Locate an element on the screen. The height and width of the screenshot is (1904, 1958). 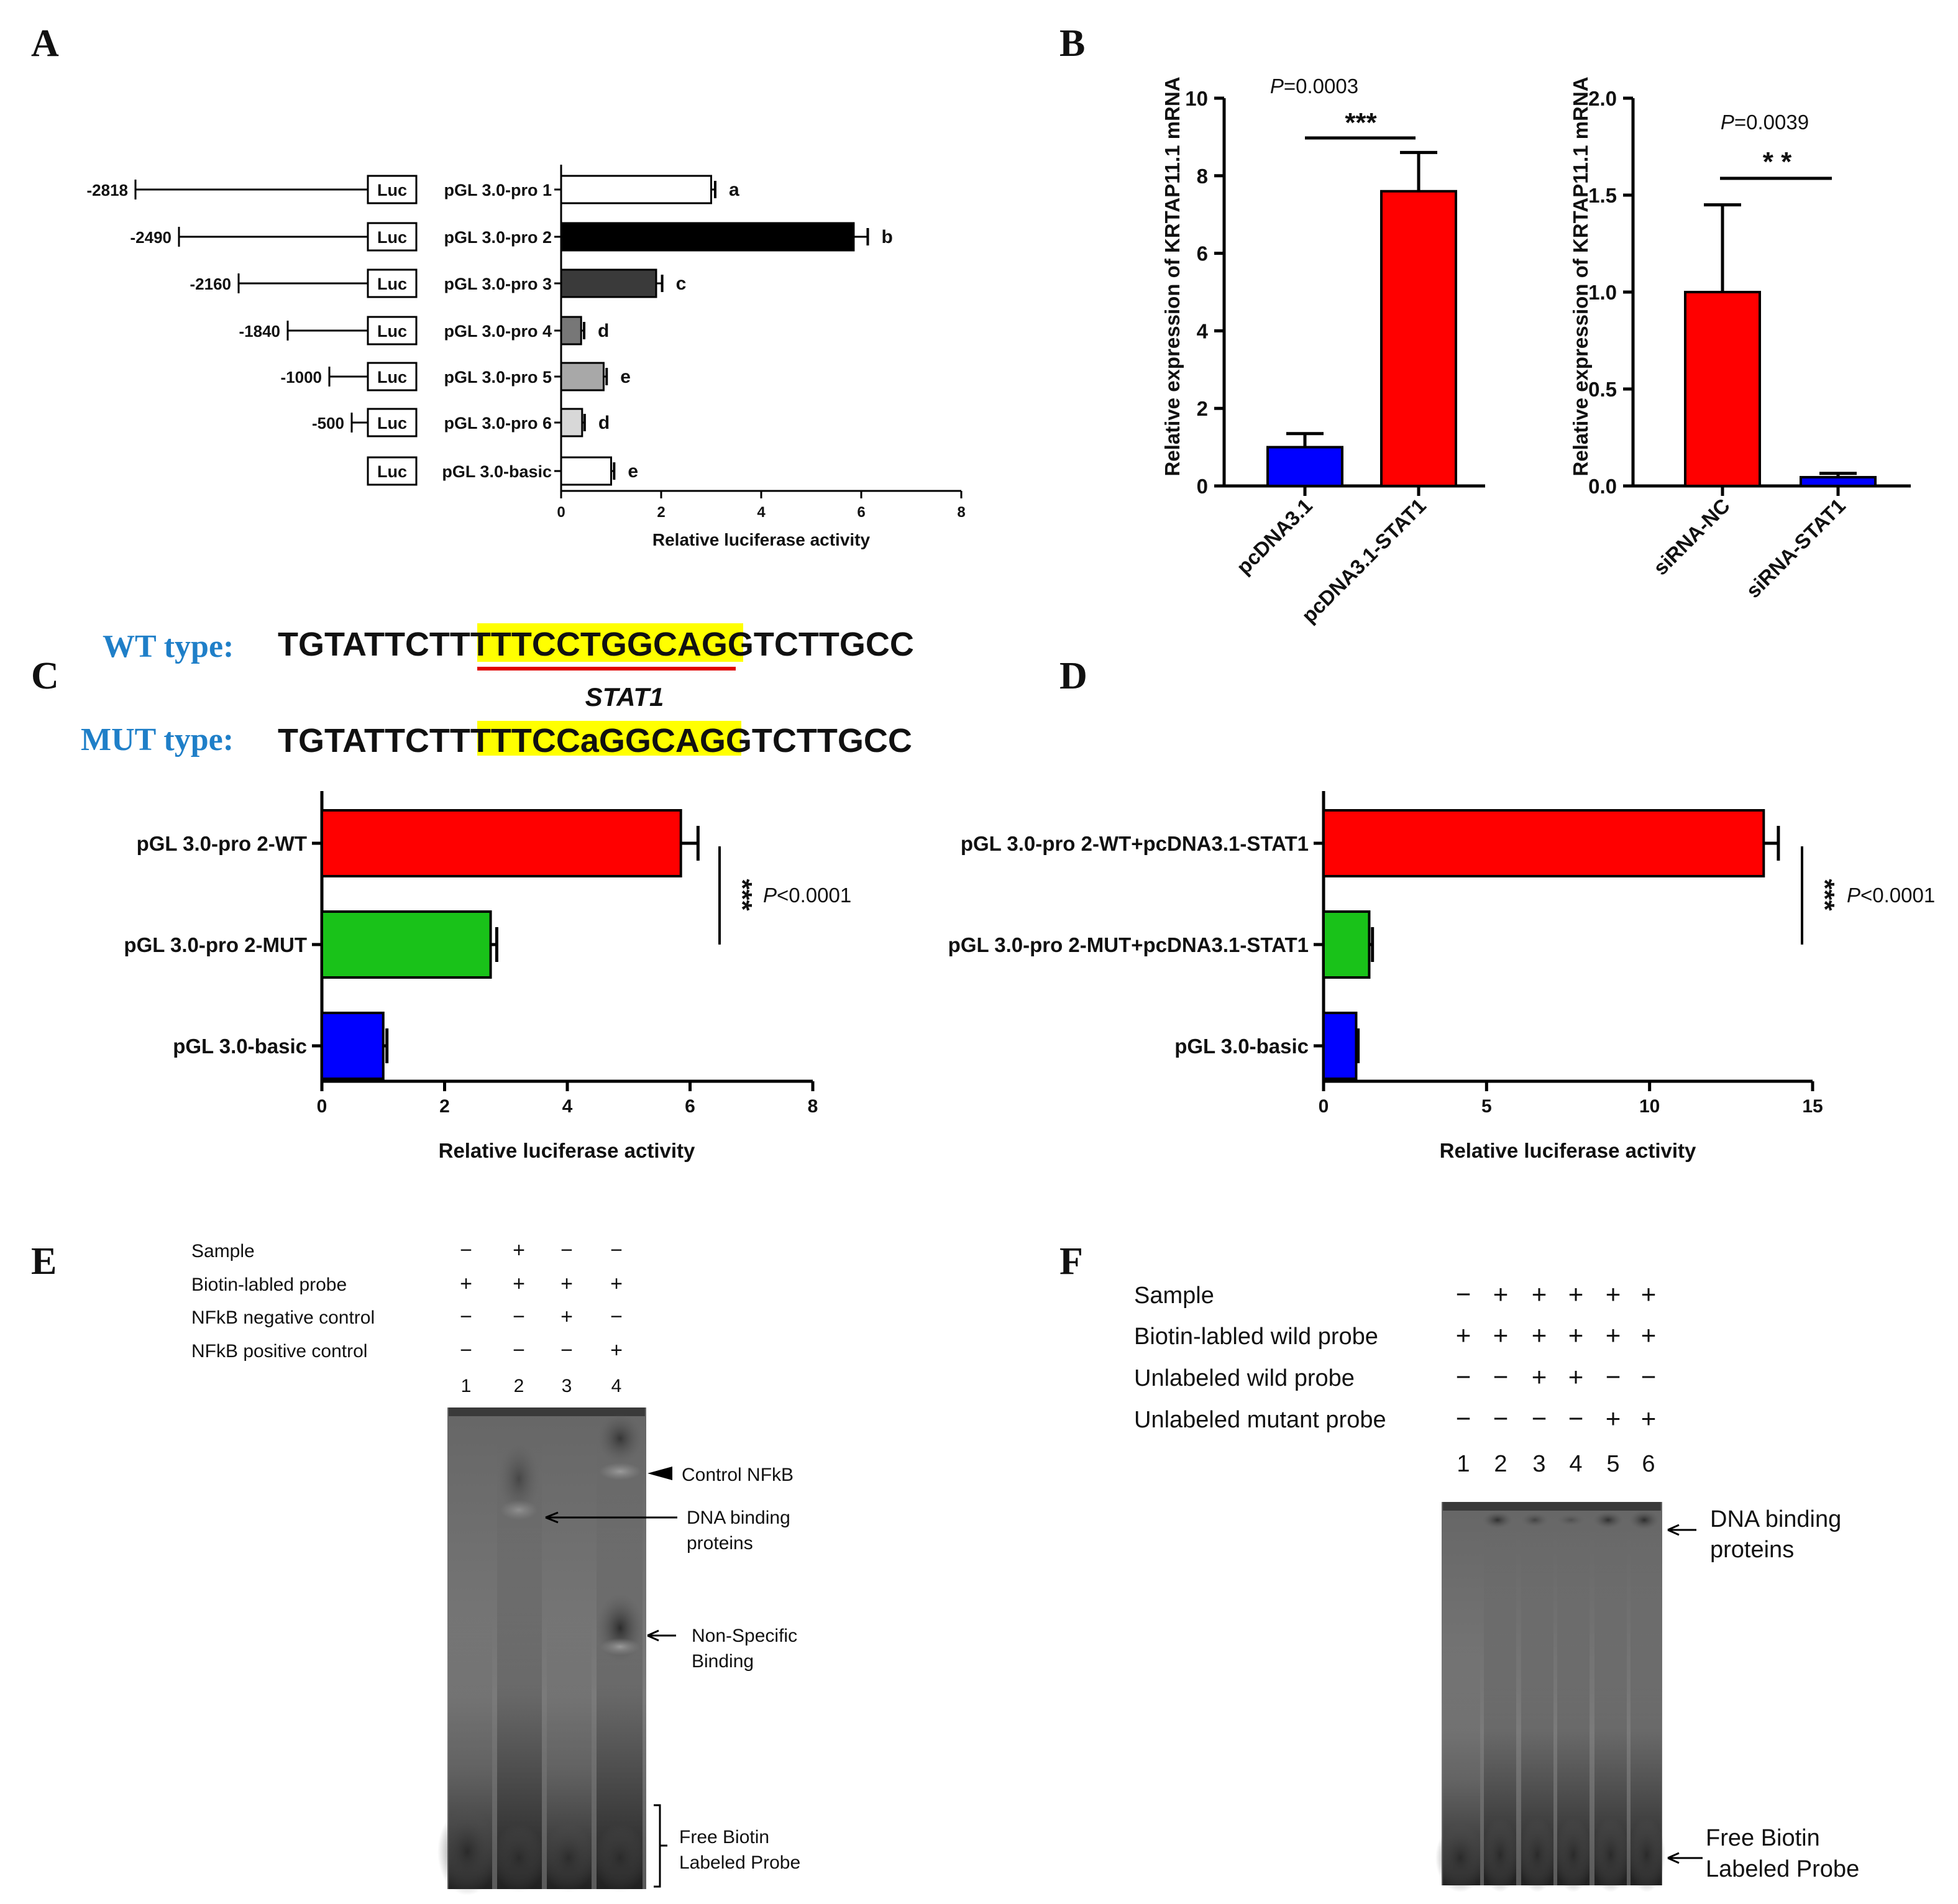
condition-sign-4-1: − is located at coordinates (1463, 1419).